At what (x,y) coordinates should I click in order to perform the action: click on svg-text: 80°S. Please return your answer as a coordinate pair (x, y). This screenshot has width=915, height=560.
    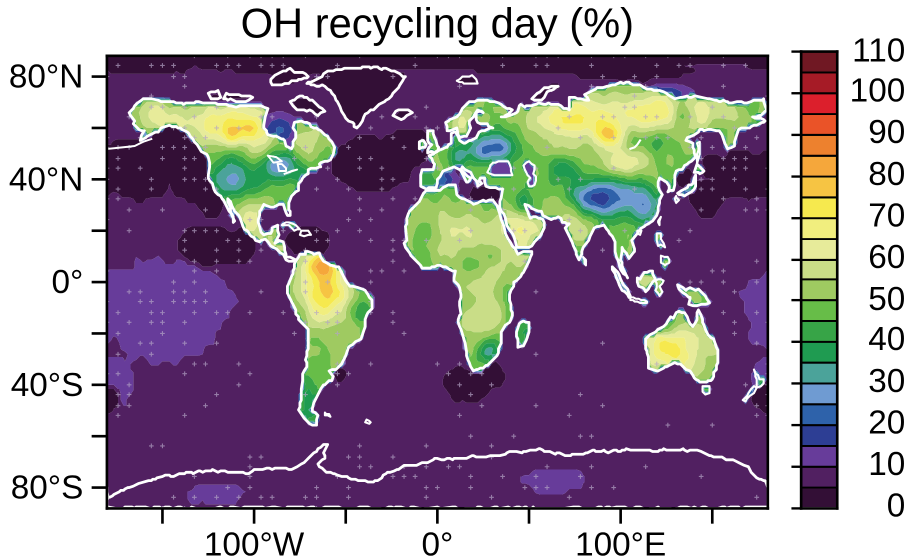
    Looking at the image, I should click on (47, 488).